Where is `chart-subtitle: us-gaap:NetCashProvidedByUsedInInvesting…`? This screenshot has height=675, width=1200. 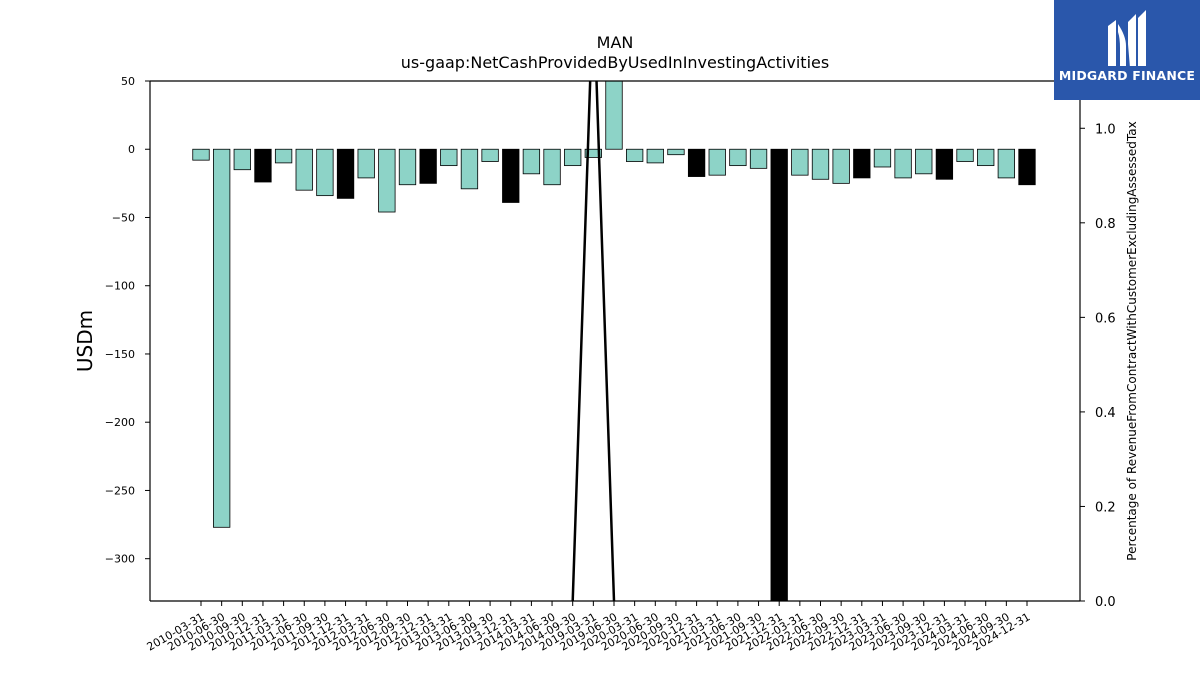 chart-subtitle: us-gaap:NetCashProvidedByUsedInInvesting… is located at coordinates (615, 62).